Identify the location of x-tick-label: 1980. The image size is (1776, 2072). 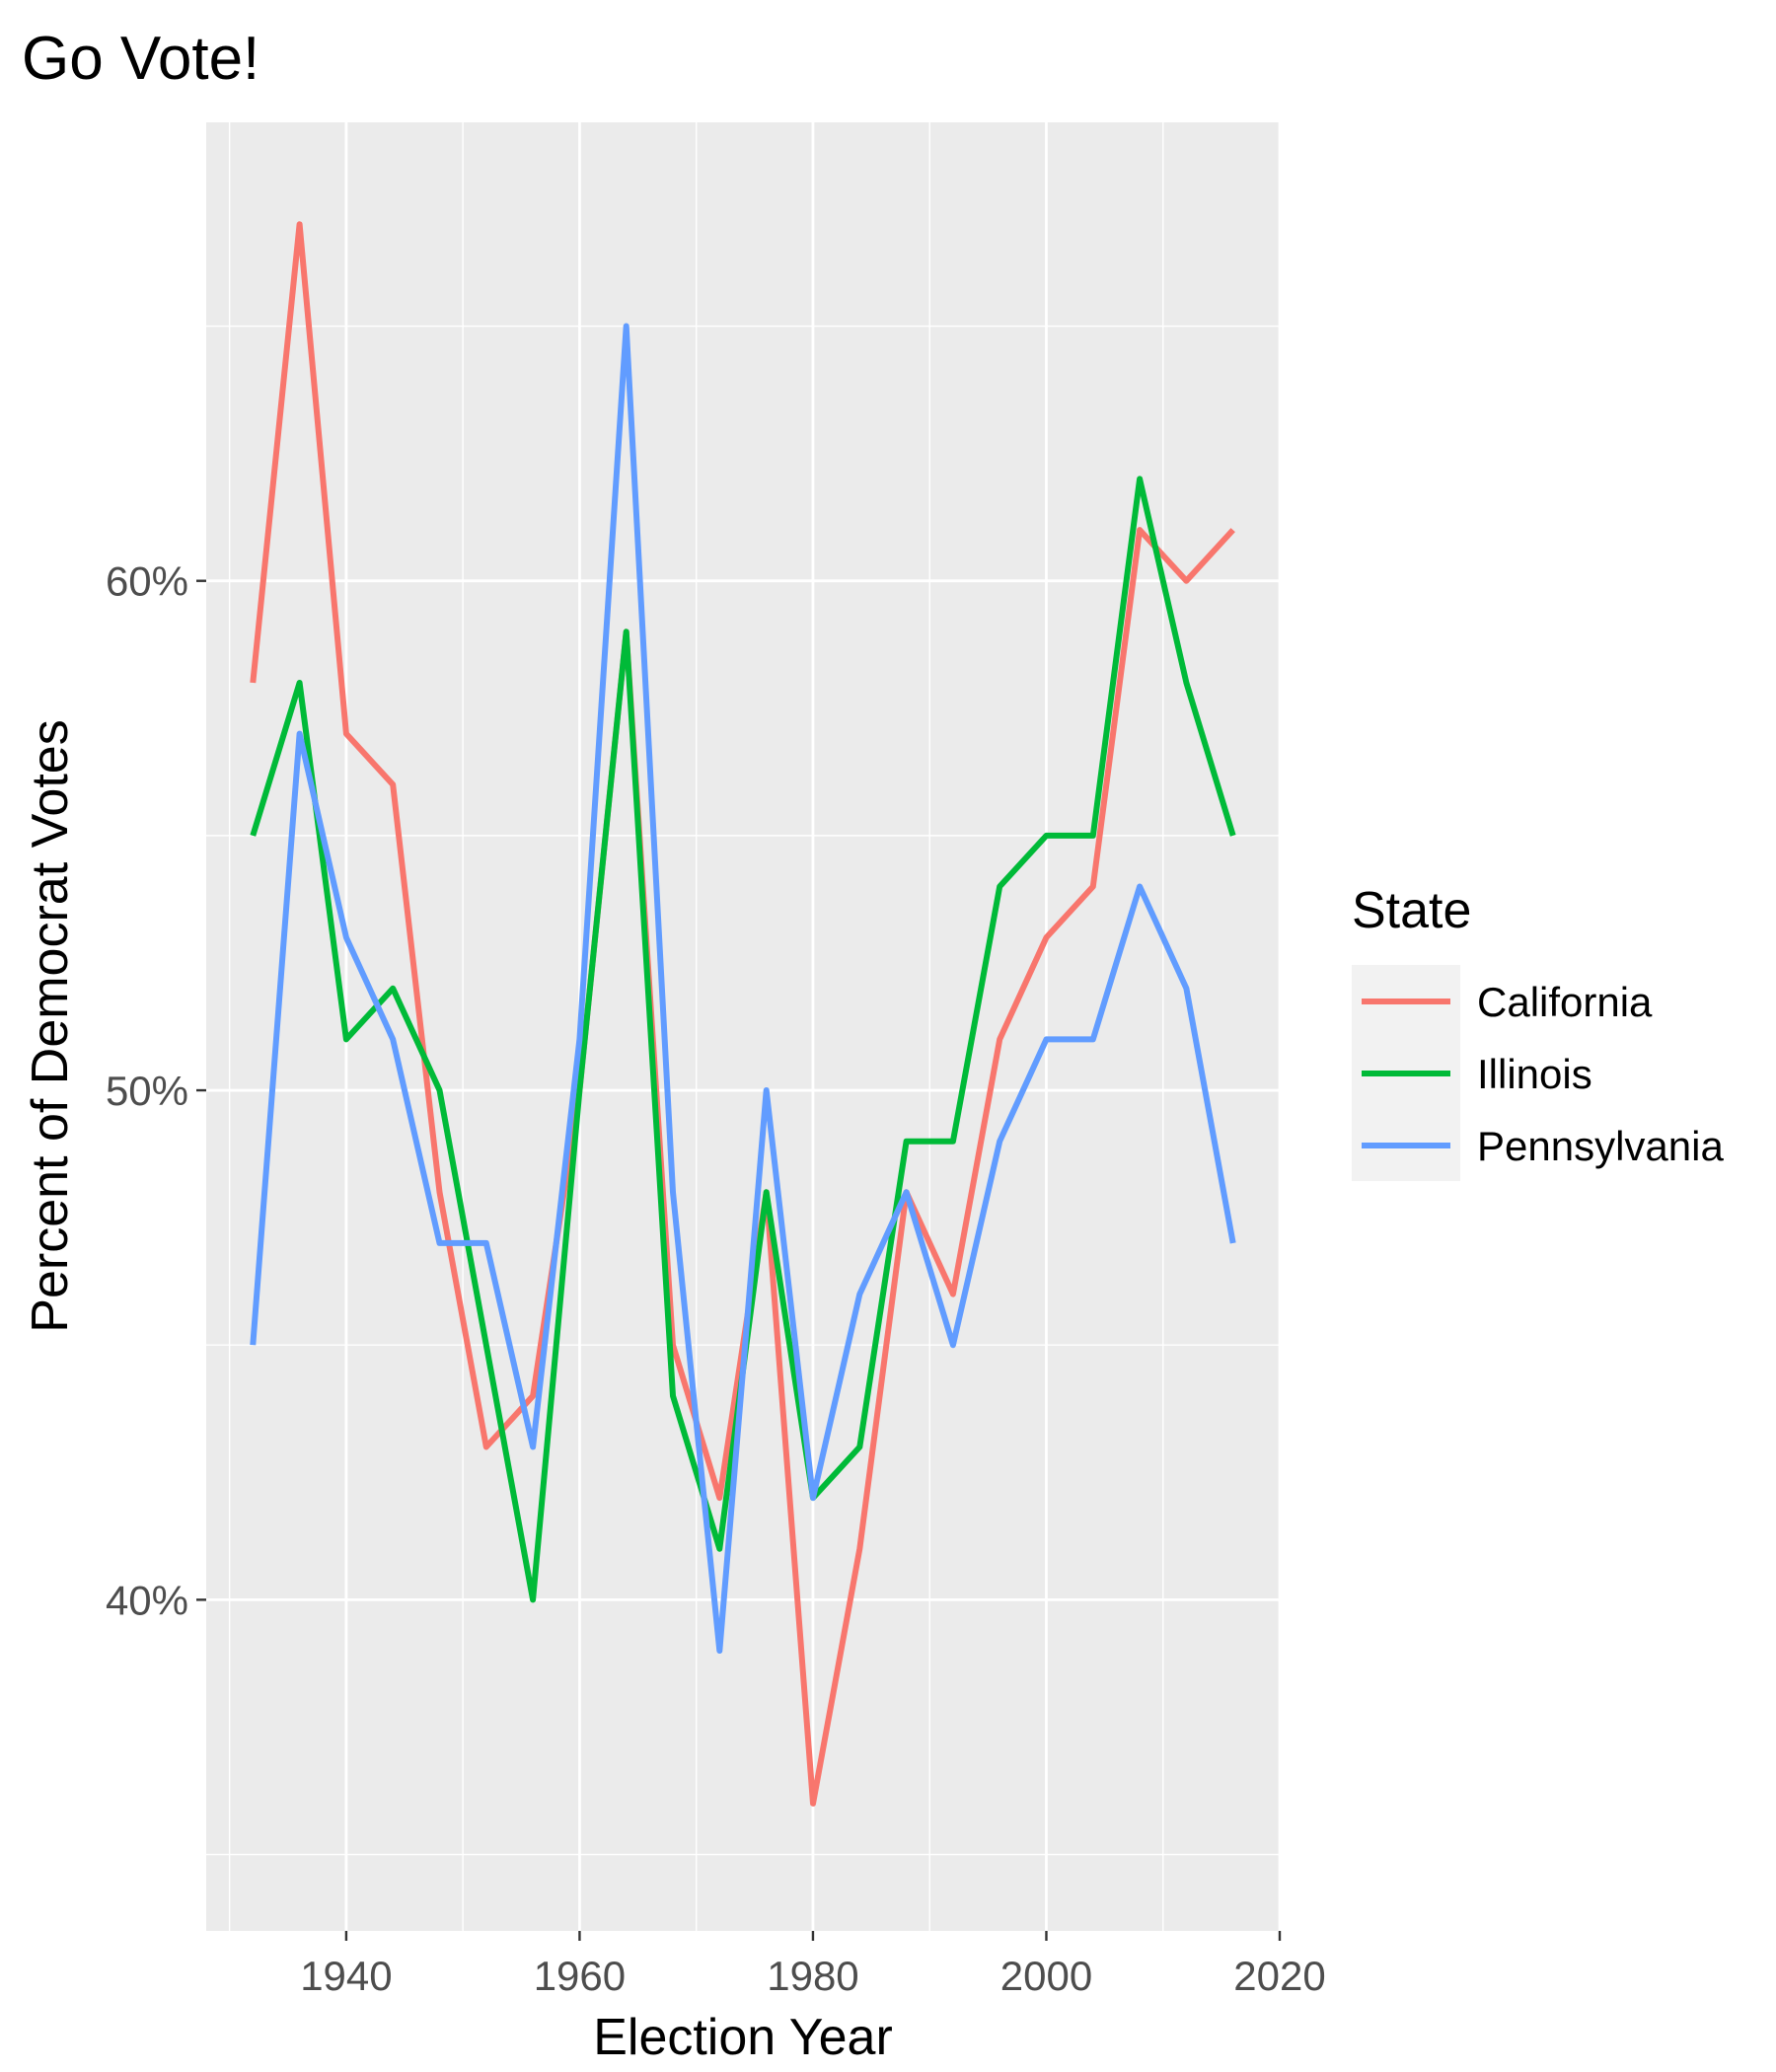
(813, 1976).